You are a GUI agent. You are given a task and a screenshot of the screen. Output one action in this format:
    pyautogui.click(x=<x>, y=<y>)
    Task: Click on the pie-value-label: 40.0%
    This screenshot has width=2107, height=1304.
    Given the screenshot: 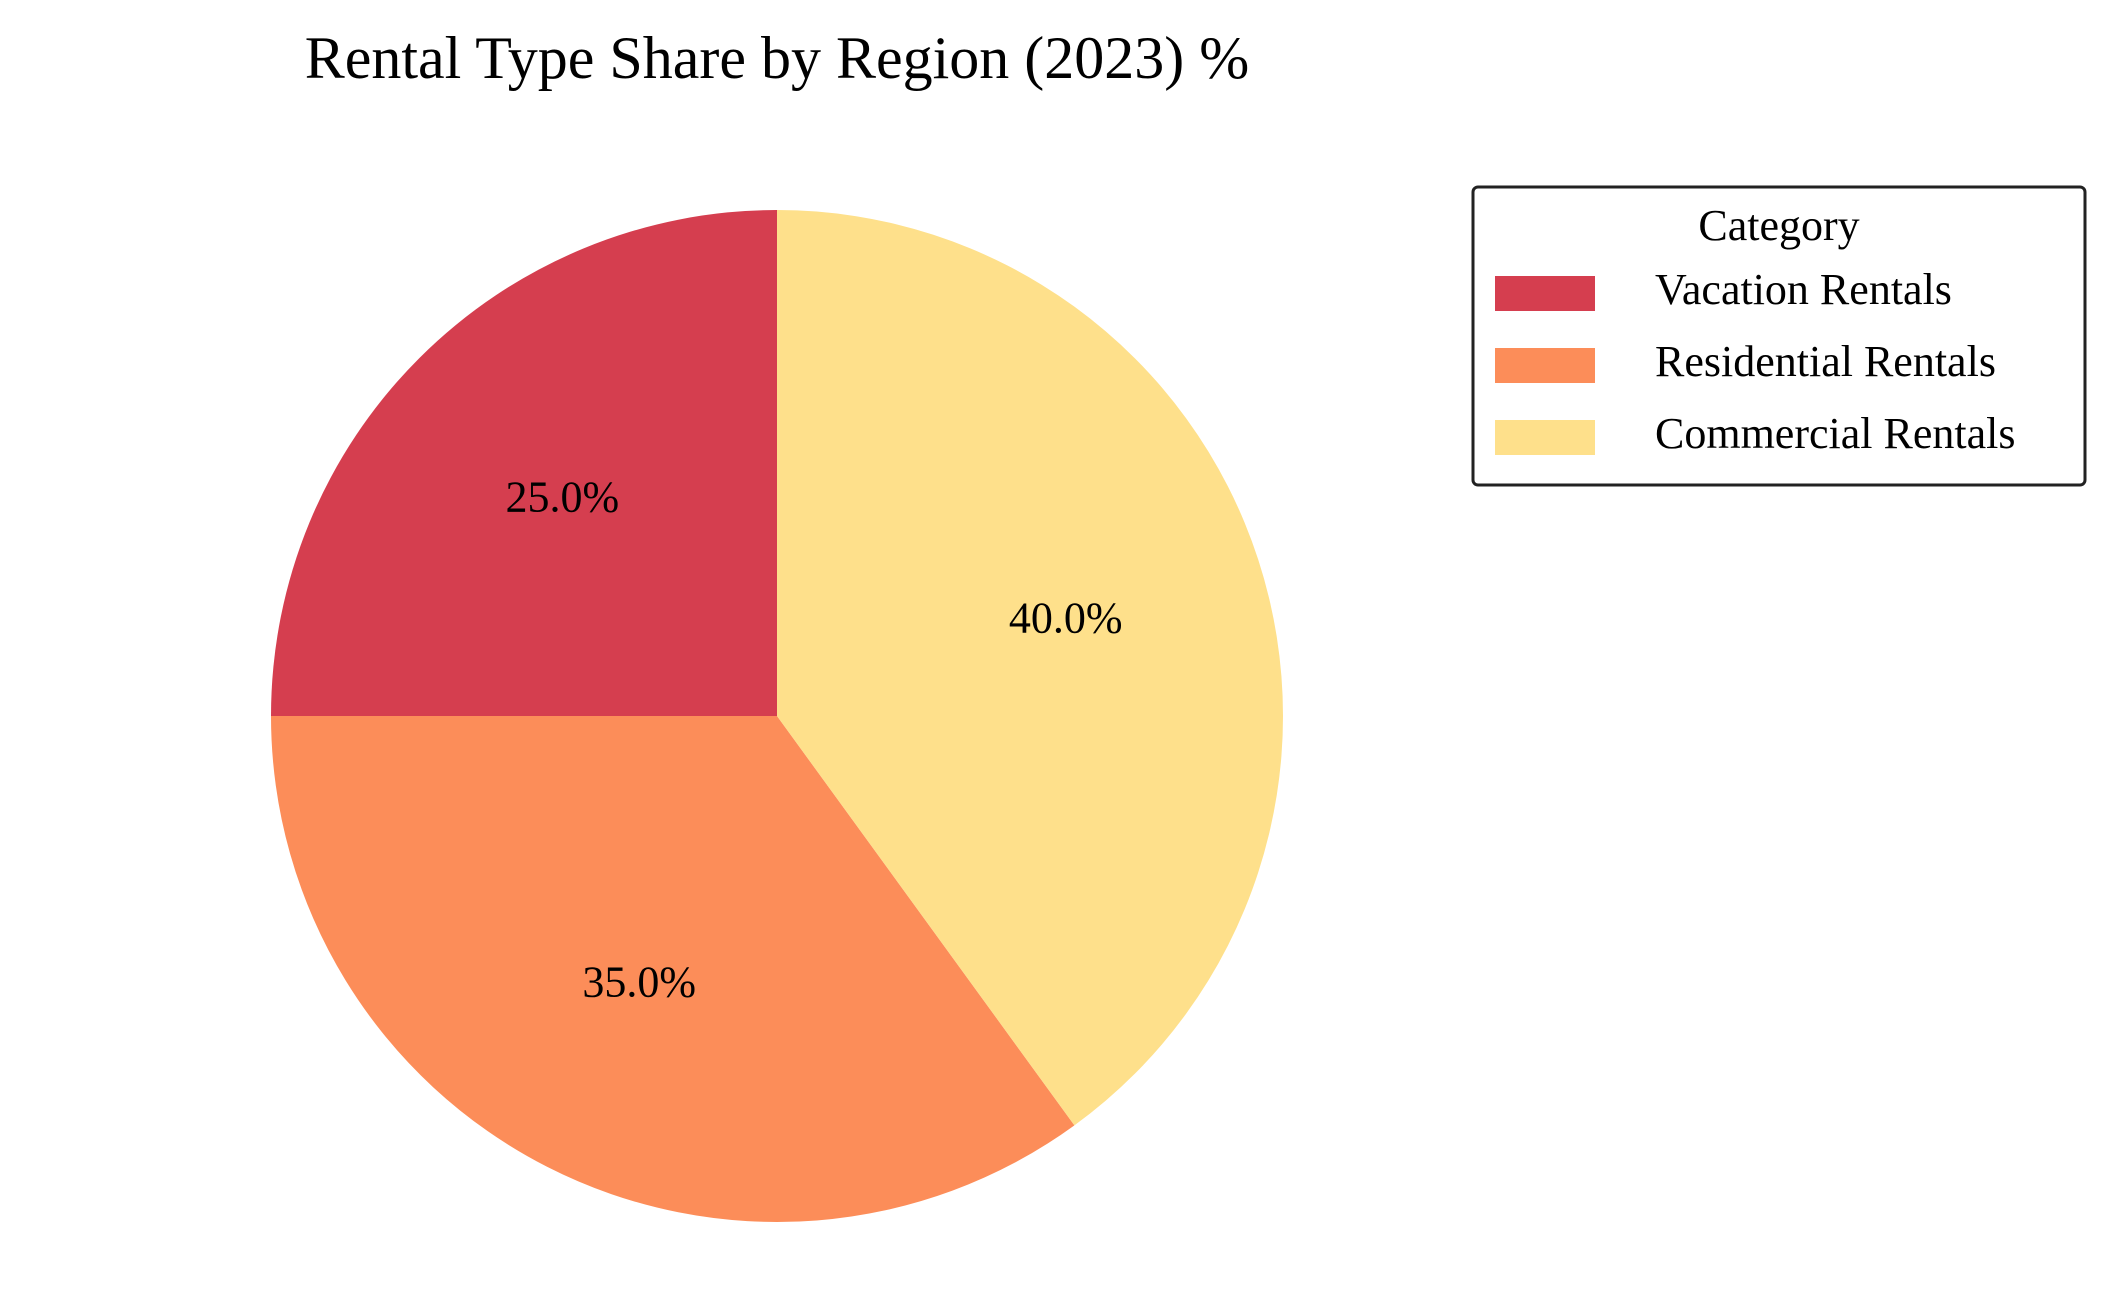 What is the action you would take?
    pyautogui.click(x=1066, y=617)
    